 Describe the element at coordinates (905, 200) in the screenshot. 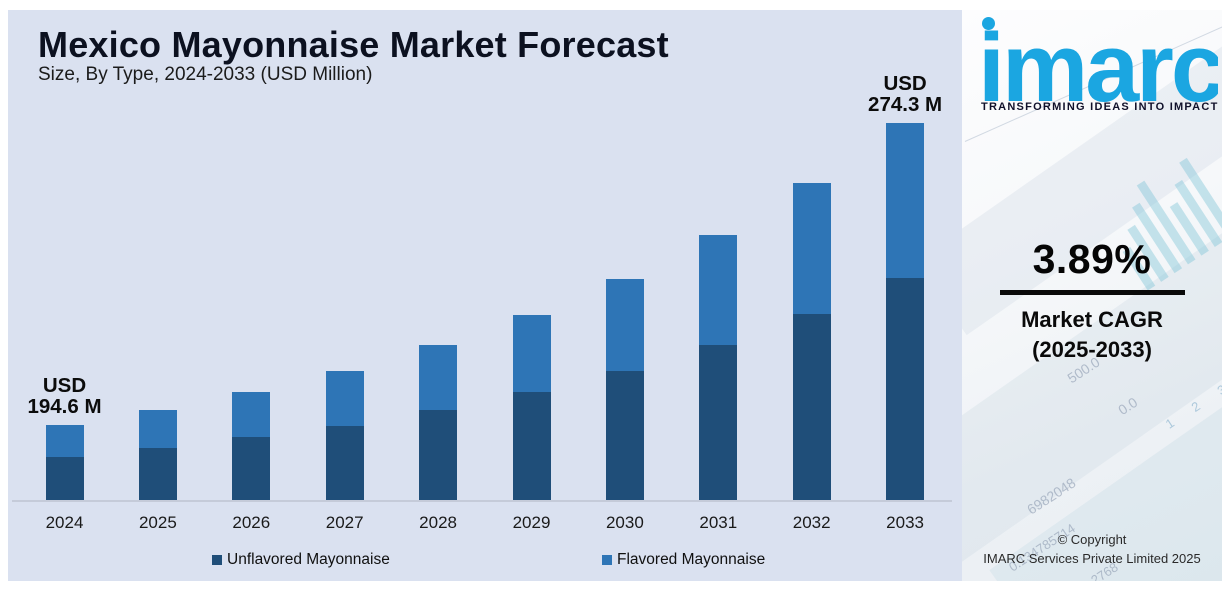

I see `bar-segment-flavored-2033` at that location.